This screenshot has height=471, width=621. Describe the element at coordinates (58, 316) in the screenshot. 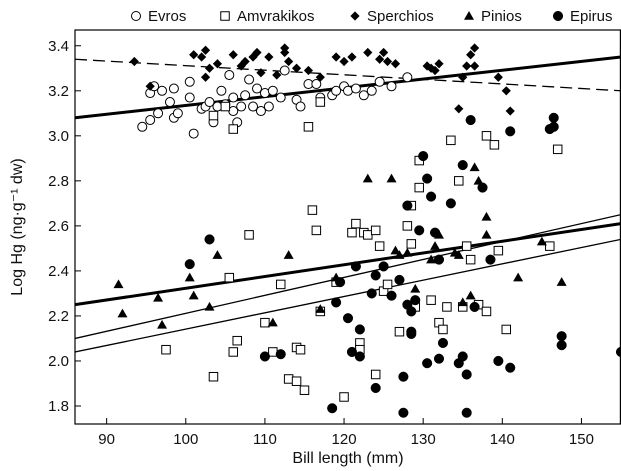

I see `y-tick-label: 2.2` at that location.